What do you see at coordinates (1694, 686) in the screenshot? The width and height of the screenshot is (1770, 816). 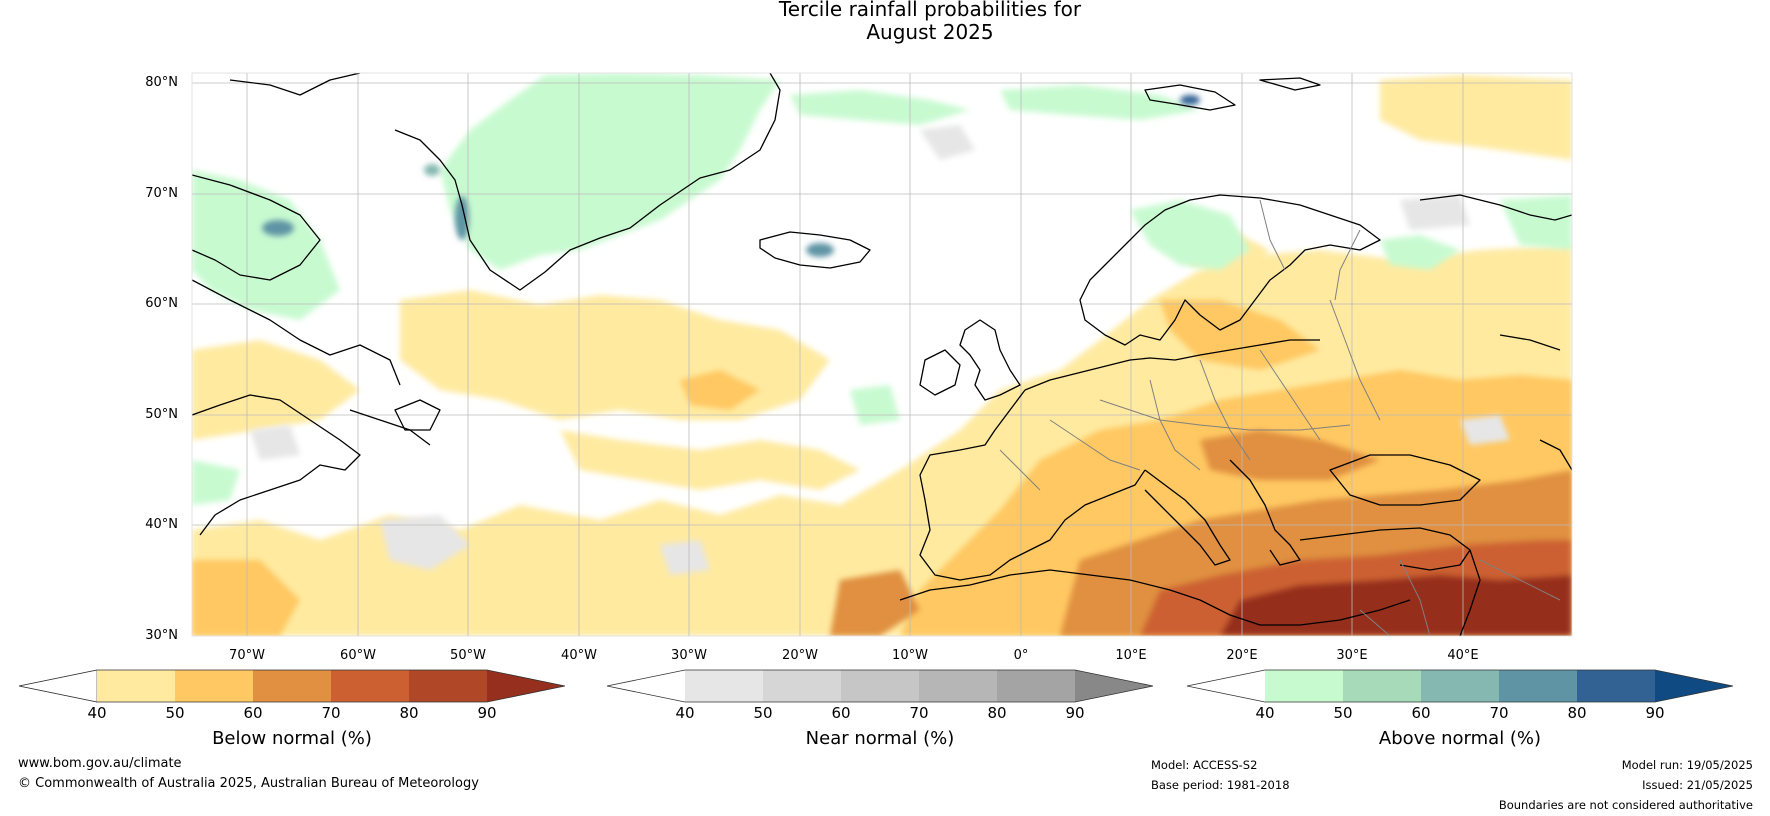 I see `colorbar-above-max-triangle` at bounding box center [1694, 686].